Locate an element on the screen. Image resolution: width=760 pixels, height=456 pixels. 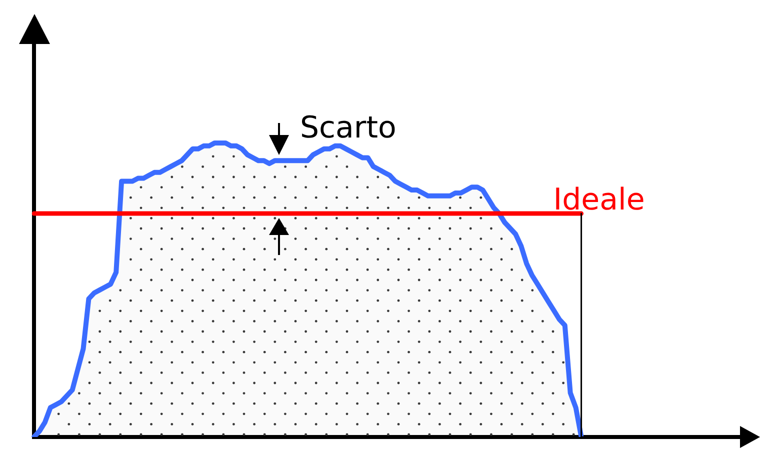
annotation: Scarto is located at coordinates (348, 128).